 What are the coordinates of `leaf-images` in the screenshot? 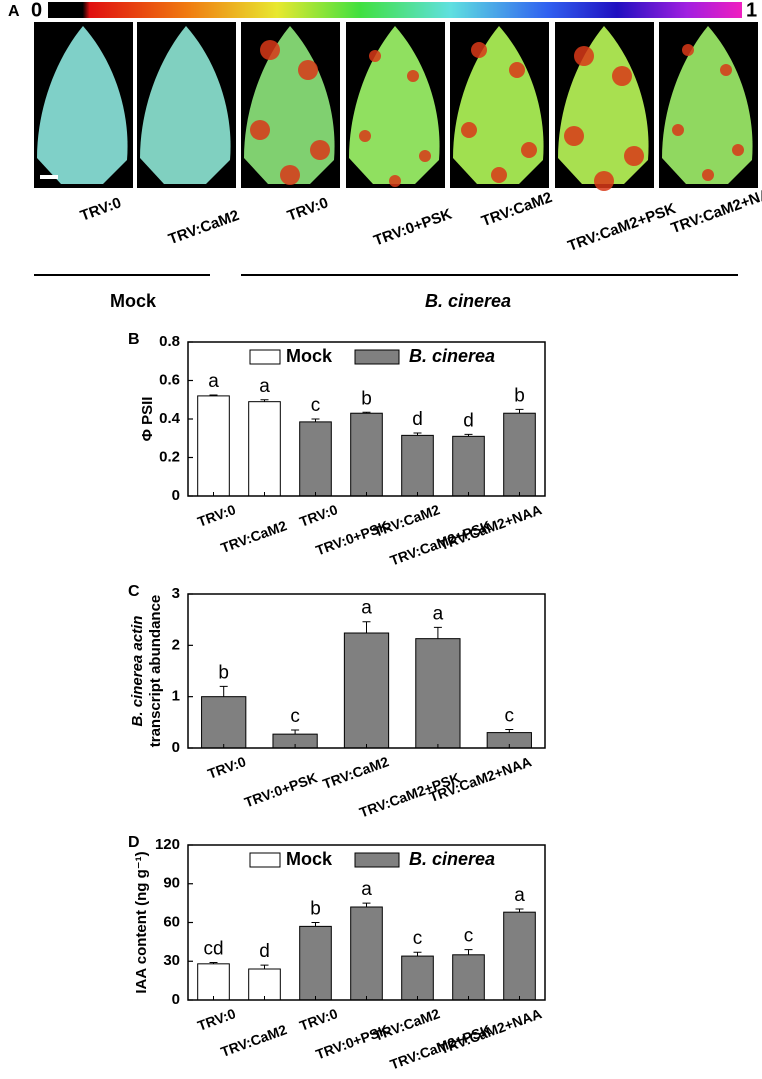 It's located at (396, 106).